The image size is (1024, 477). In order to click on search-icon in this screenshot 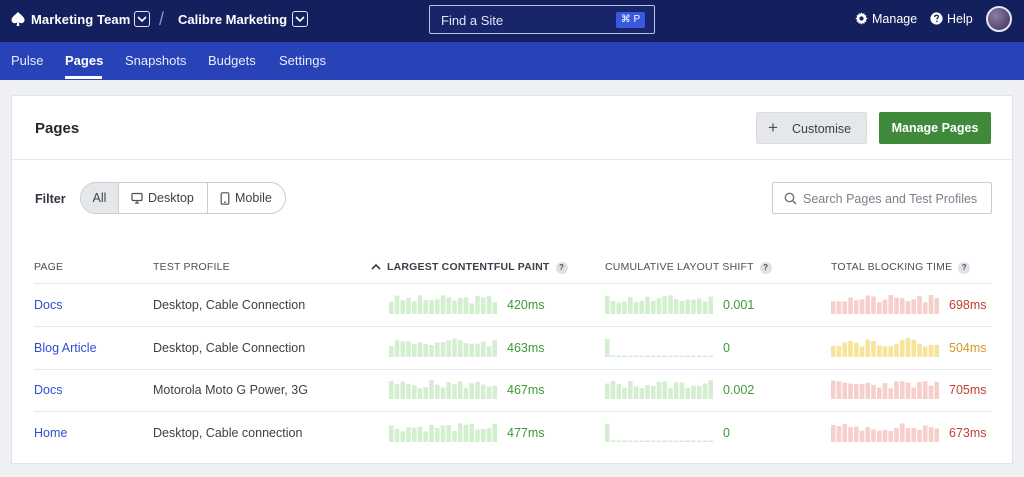, I will do `click(790, 198)`.